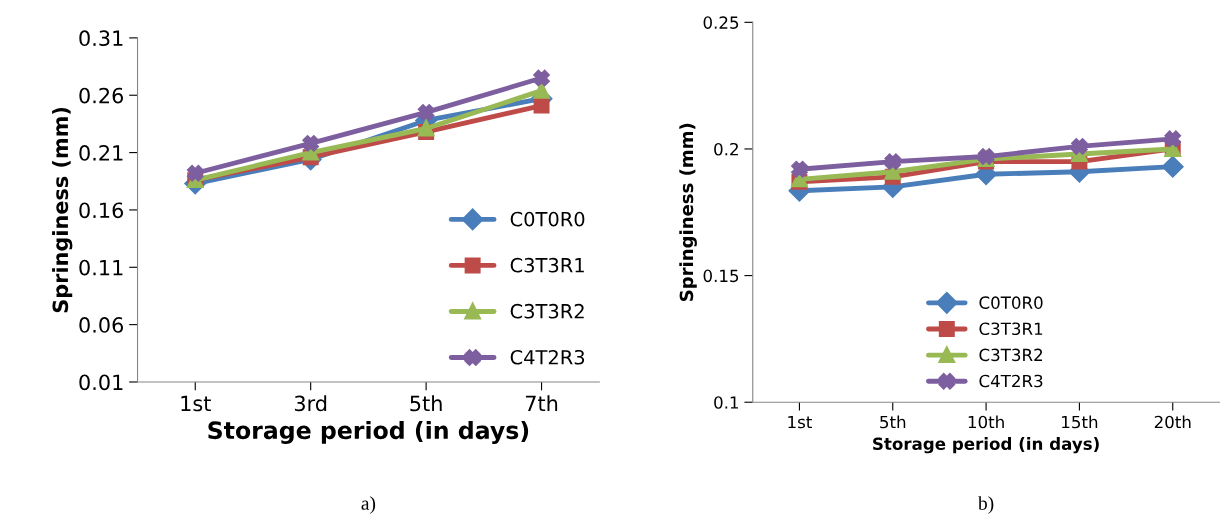 The width and height of the screenshot is (1228, 519). What do you see at coordinates (101, 38) in the screenshot?
I see `y-tick-label: 0.31` at bounding box center [101, 38].